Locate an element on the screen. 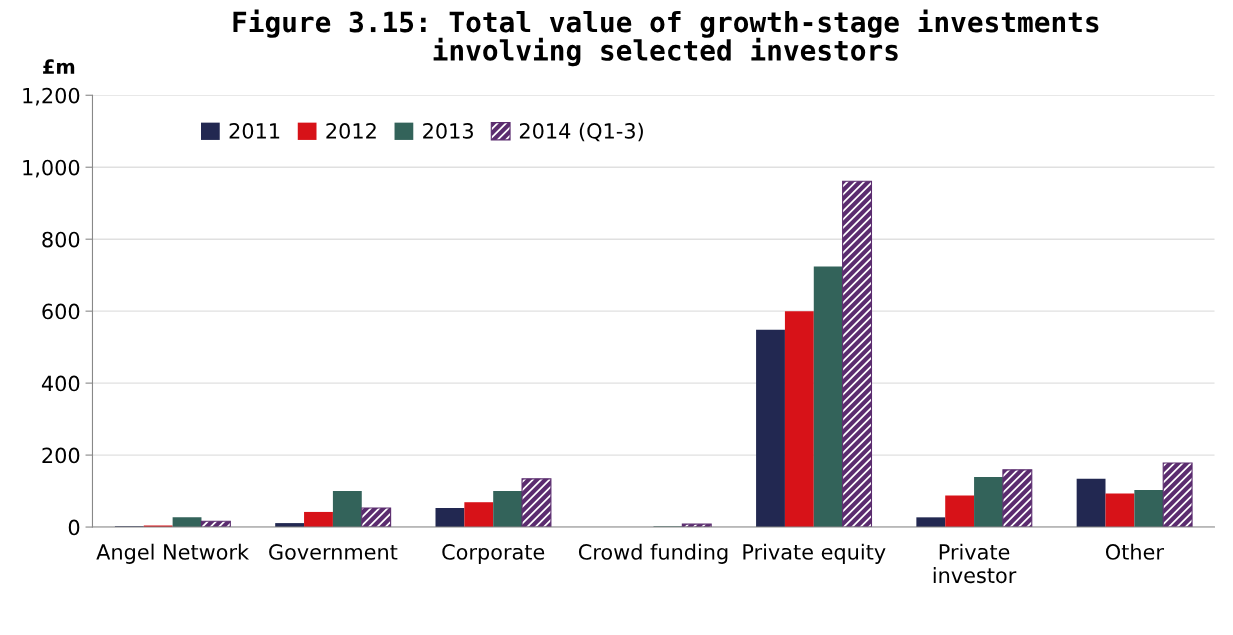  y-tick-label: 1,000 is located at coordinates (51, 168).